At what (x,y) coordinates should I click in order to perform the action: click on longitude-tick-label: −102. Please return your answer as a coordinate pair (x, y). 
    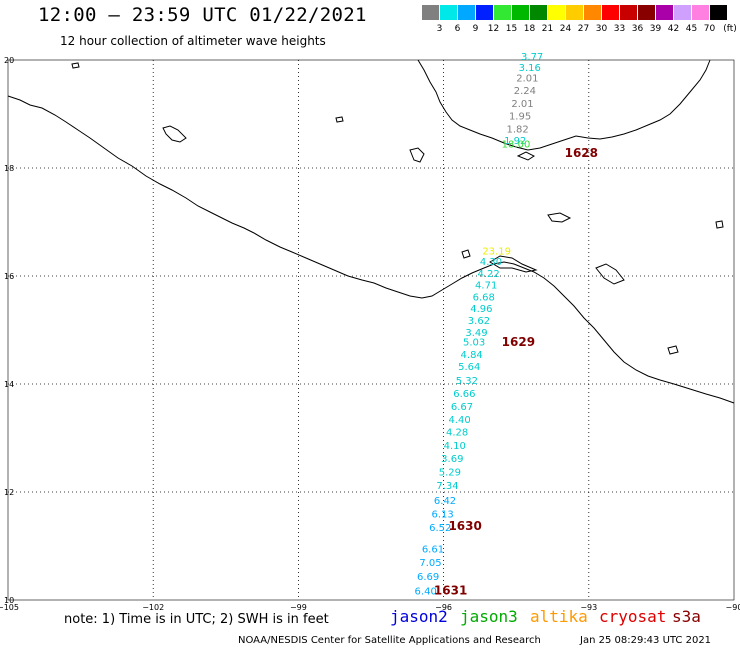
    Looking at the image, I should click on (153, 607).